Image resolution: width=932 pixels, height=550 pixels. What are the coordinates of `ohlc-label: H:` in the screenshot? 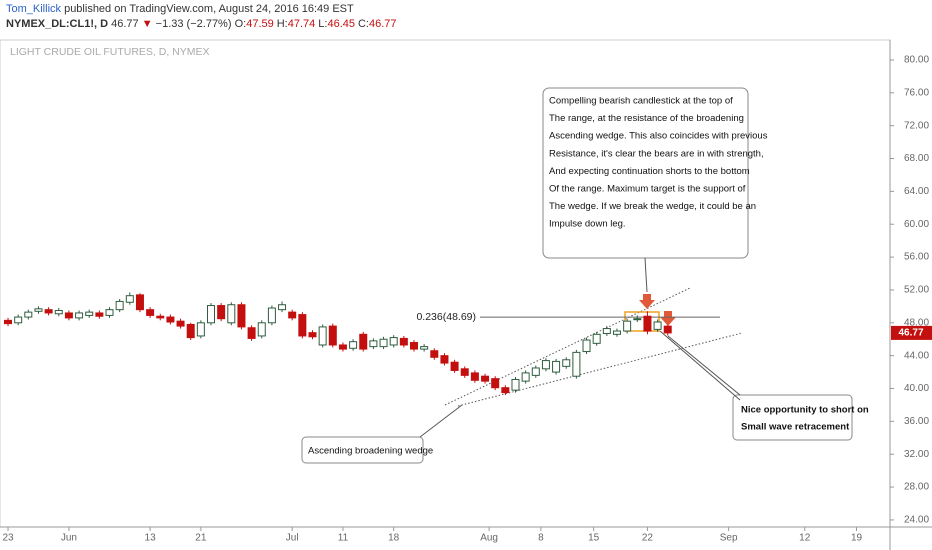 It's located at (282, 24).